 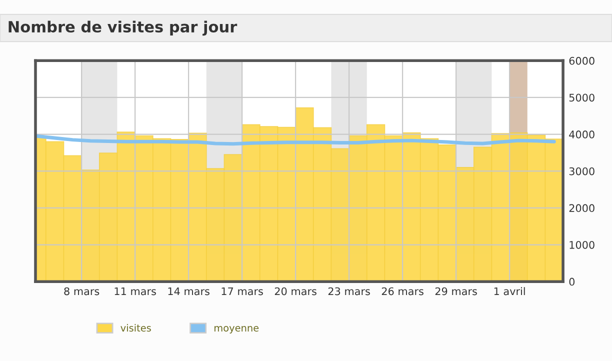 I want to click on y-tick-label: 6000, so click(x=581, y=60).